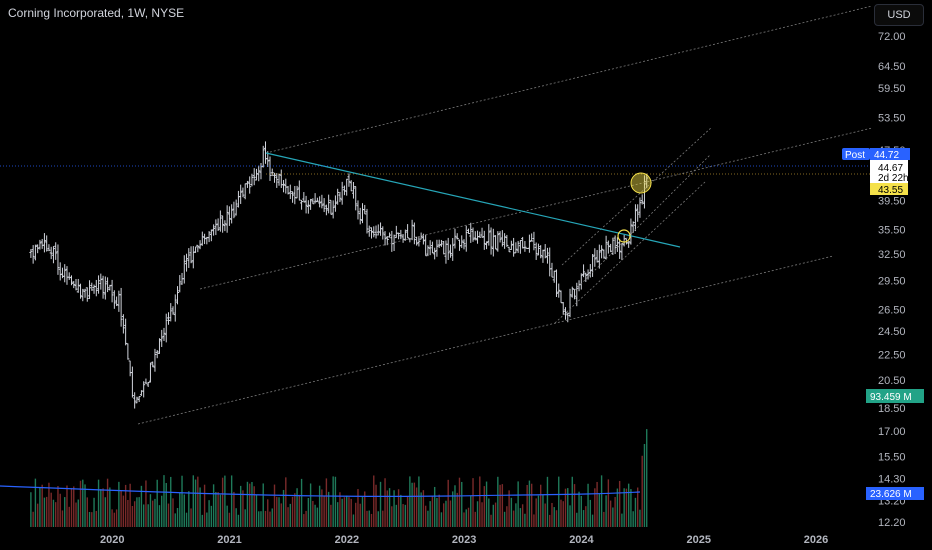  Describe the element at coordinates (893, 178) in the screenshot. I see `countdown-label: 2d 22h` at that location.